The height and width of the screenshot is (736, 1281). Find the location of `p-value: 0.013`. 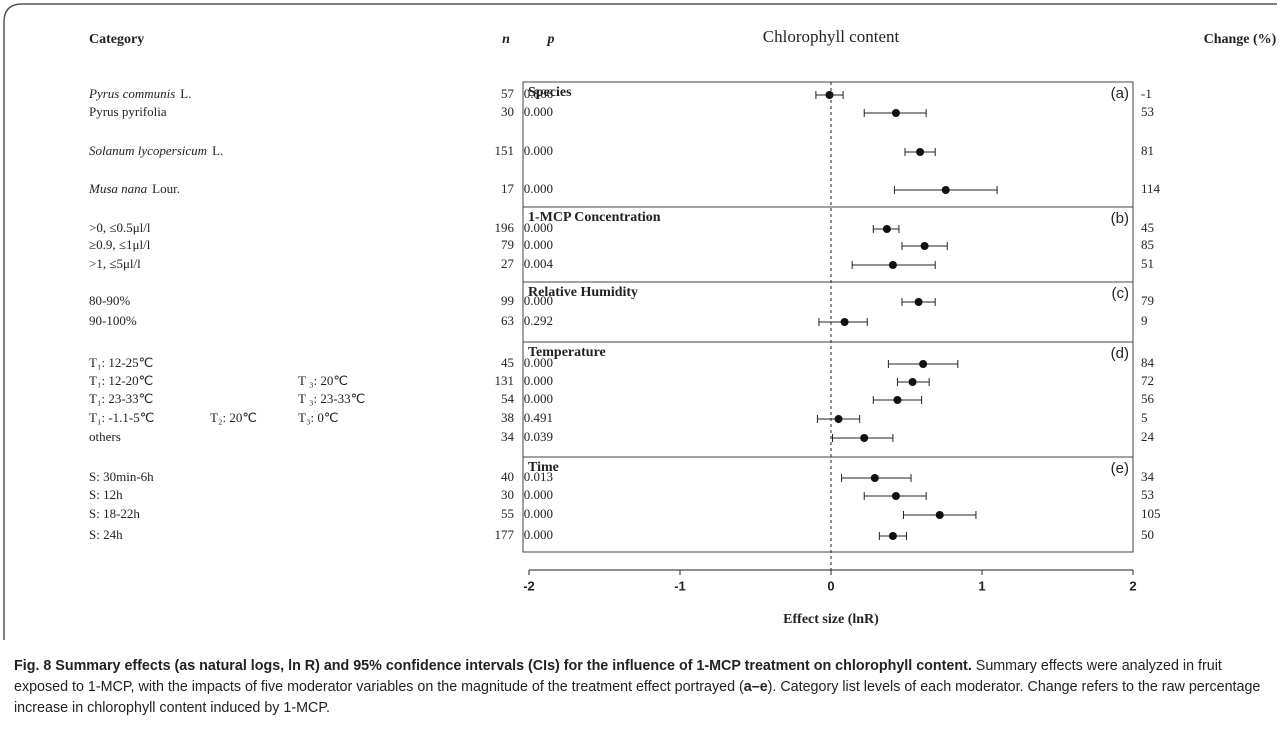

p-value: 0.013 is located at coordinates (538, 476).